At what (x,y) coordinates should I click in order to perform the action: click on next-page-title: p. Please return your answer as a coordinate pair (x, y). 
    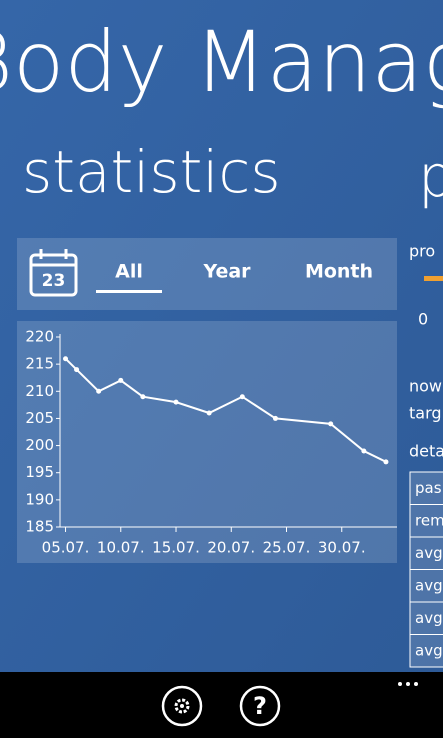
    Looking at the image, I should click on (430, 176).